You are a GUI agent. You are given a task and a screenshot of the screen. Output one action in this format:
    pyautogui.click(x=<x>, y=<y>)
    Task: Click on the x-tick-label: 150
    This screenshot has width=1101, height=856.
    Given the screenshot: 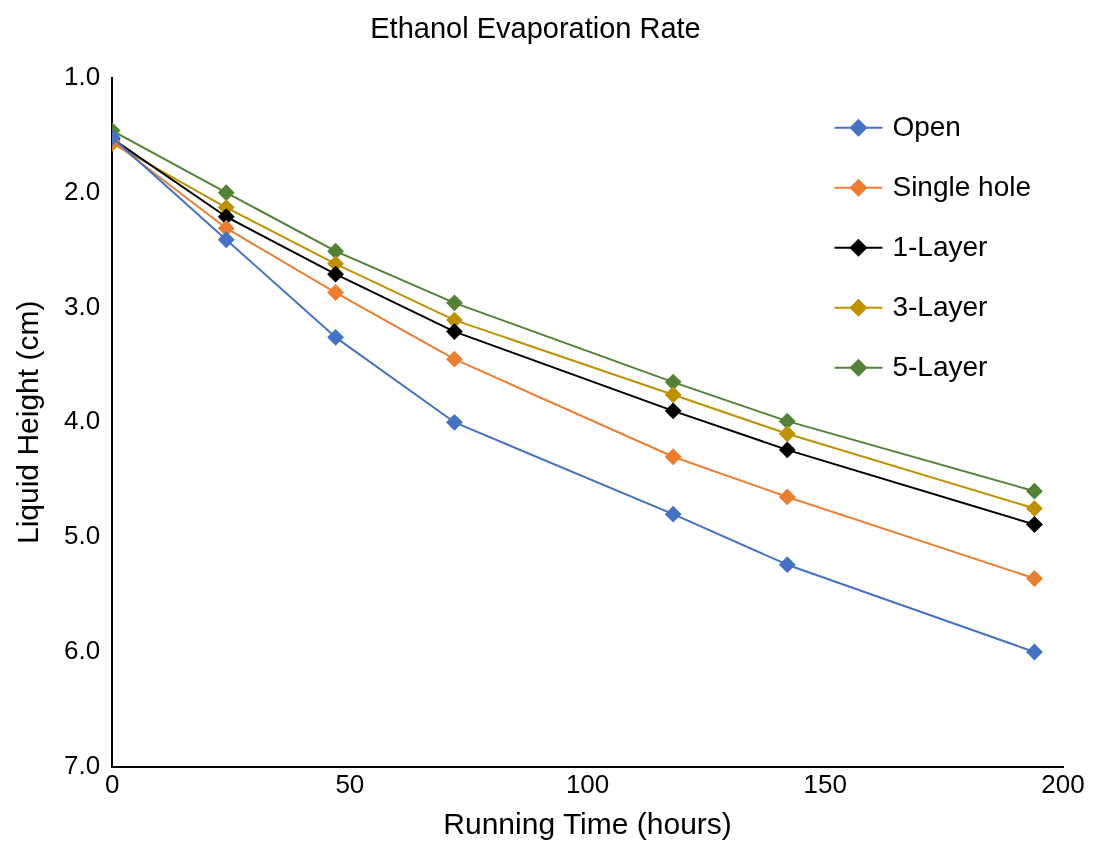 What is the action you would take?
    pyautogui.click(x=825, y=783)
    